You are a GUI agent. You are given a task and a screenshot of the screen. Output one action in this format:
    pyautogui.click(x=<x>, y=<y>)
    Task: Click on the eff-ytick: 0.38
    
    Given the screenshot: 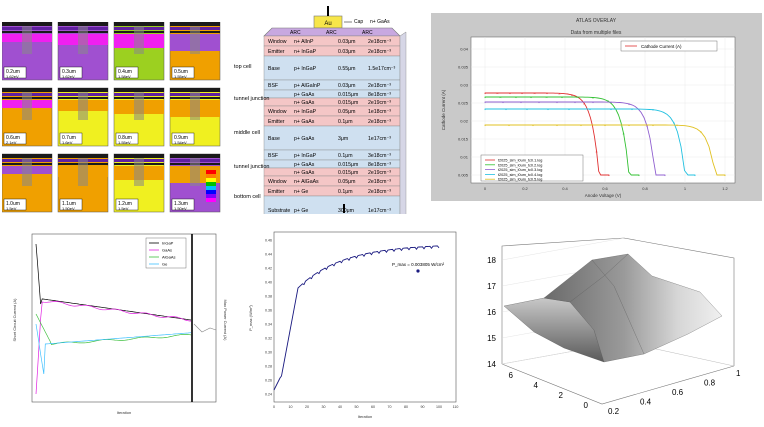 What is the action you would take?
    pyautogui.click(x=268, y=297)
    